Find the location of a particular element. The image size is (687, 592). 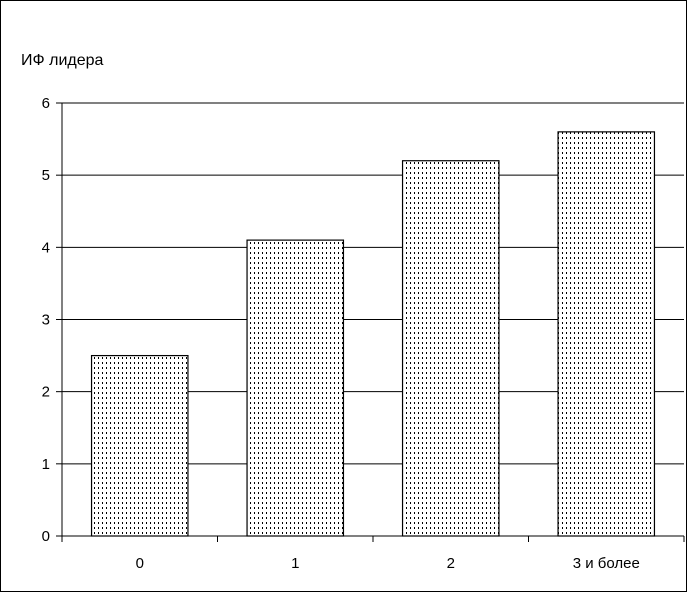

x-tick-label: 0 is located at coordinates (140, 563).